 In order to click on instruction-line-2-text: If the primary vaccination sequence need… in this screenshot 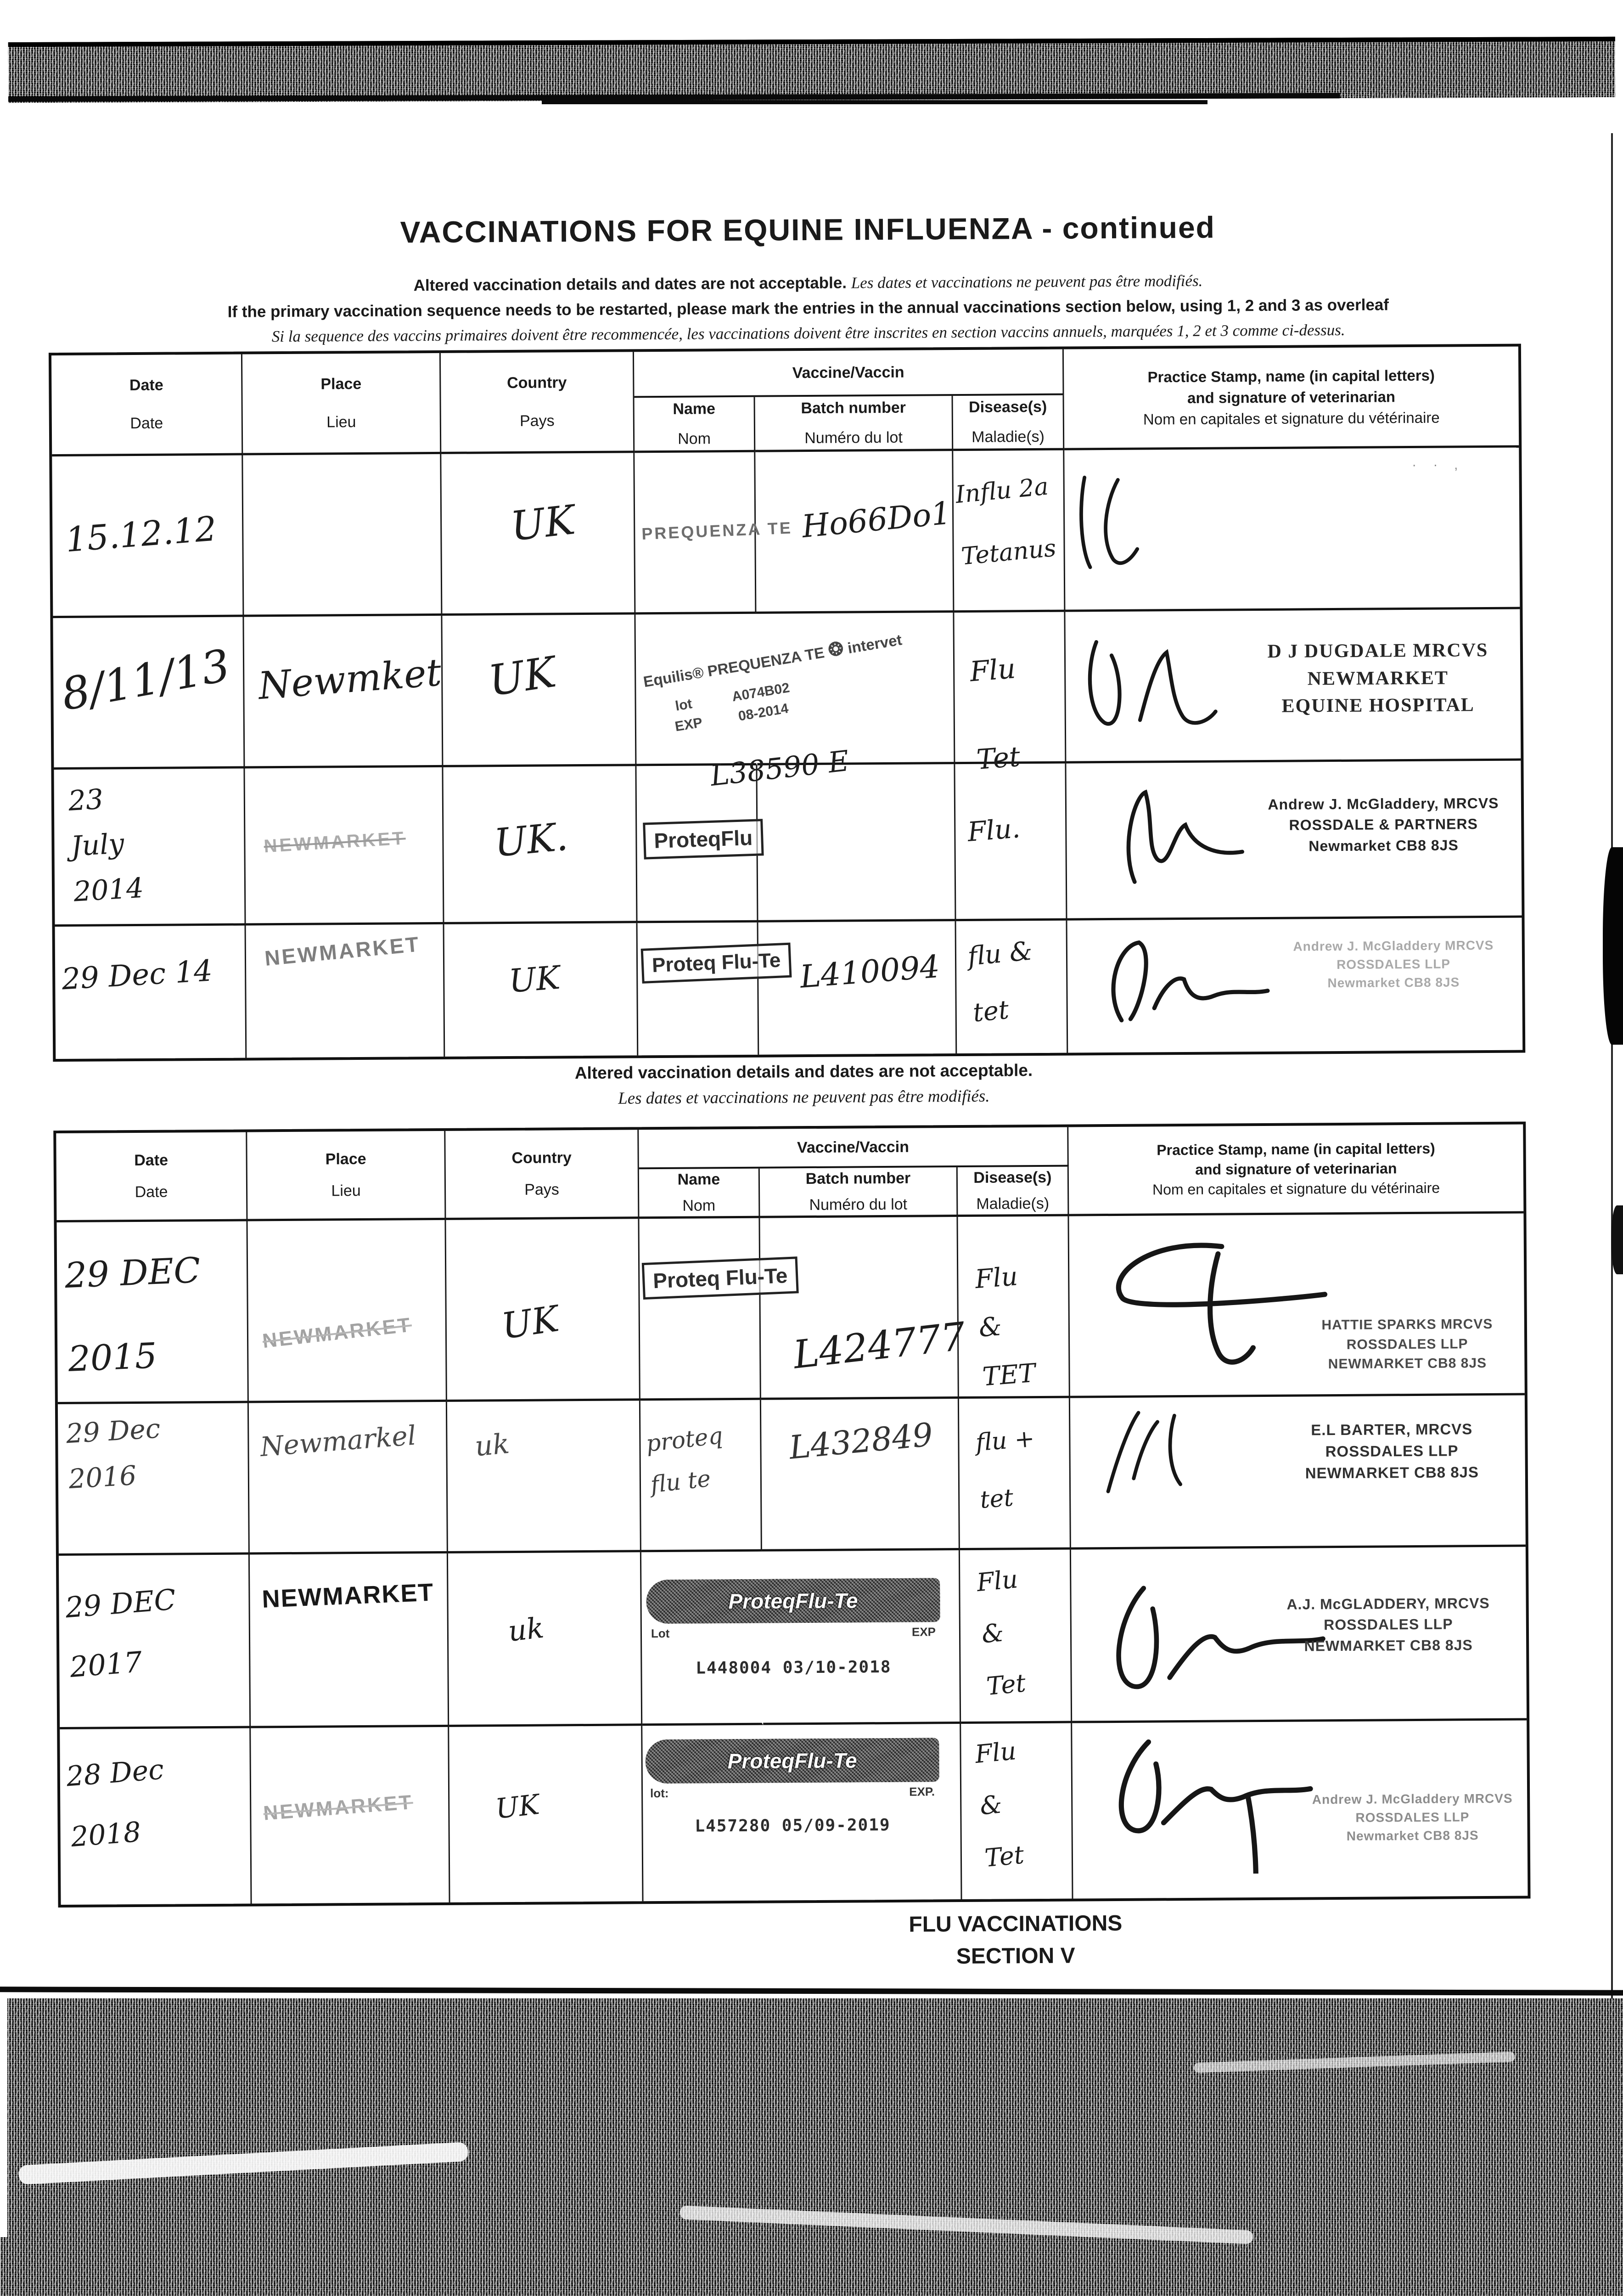, I will do `click(808, 308)`.